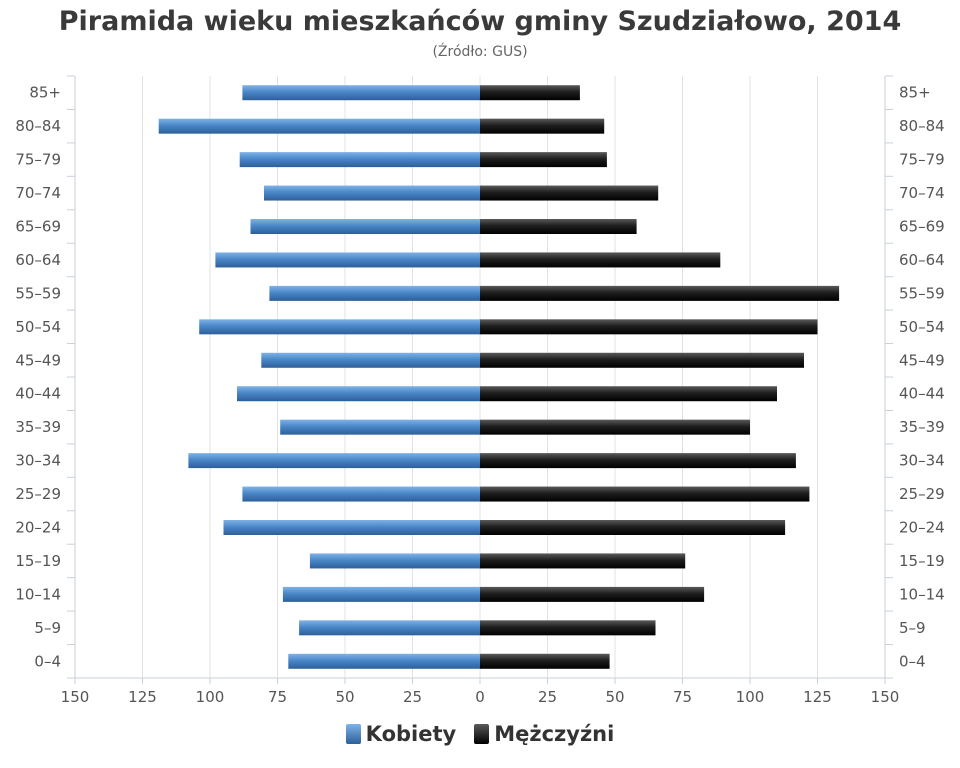  Describe the element at coordinates (38, 360) in the screenshot. I see `left-category-label-8: 45–49` at that location.